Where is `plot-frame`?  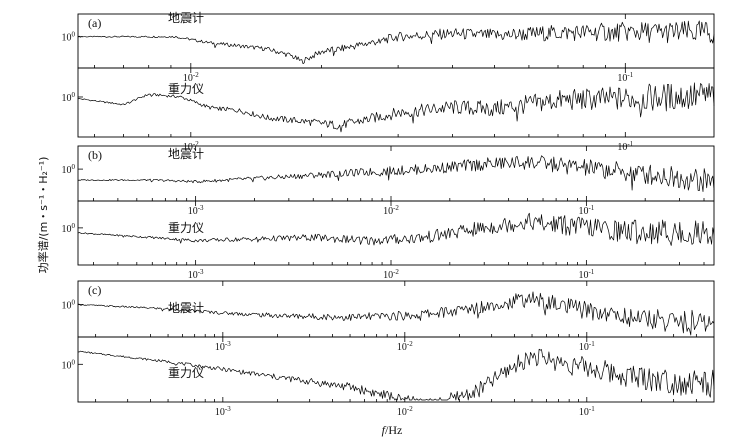 plot-frame is located at coordinates (396, 369).